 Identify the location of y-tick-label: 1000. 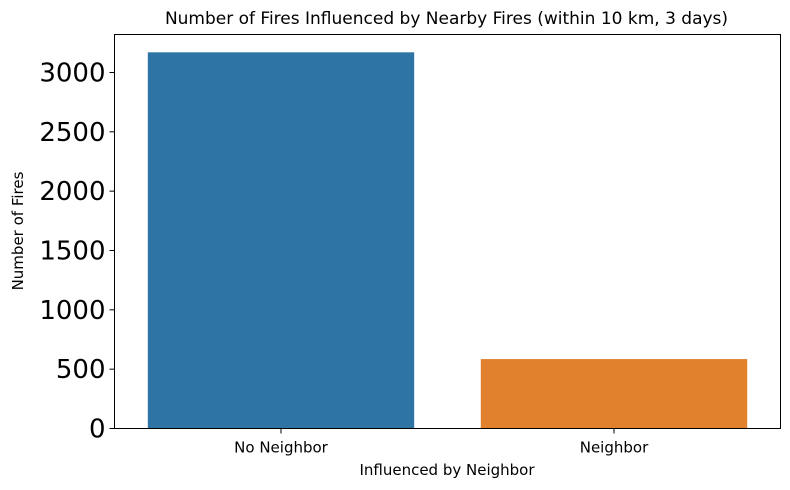
(72, 311).